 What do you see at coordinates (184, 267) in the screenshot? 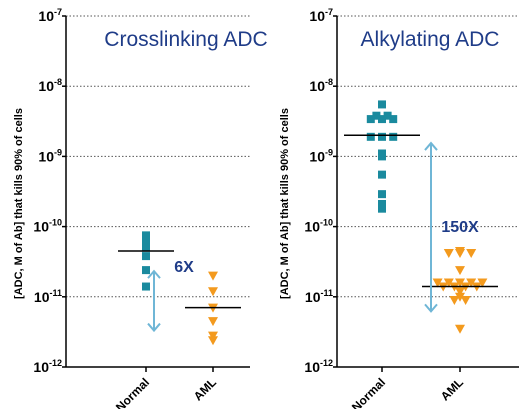
I see `fold-change-label: 6X` at bounding box center [184, 267].